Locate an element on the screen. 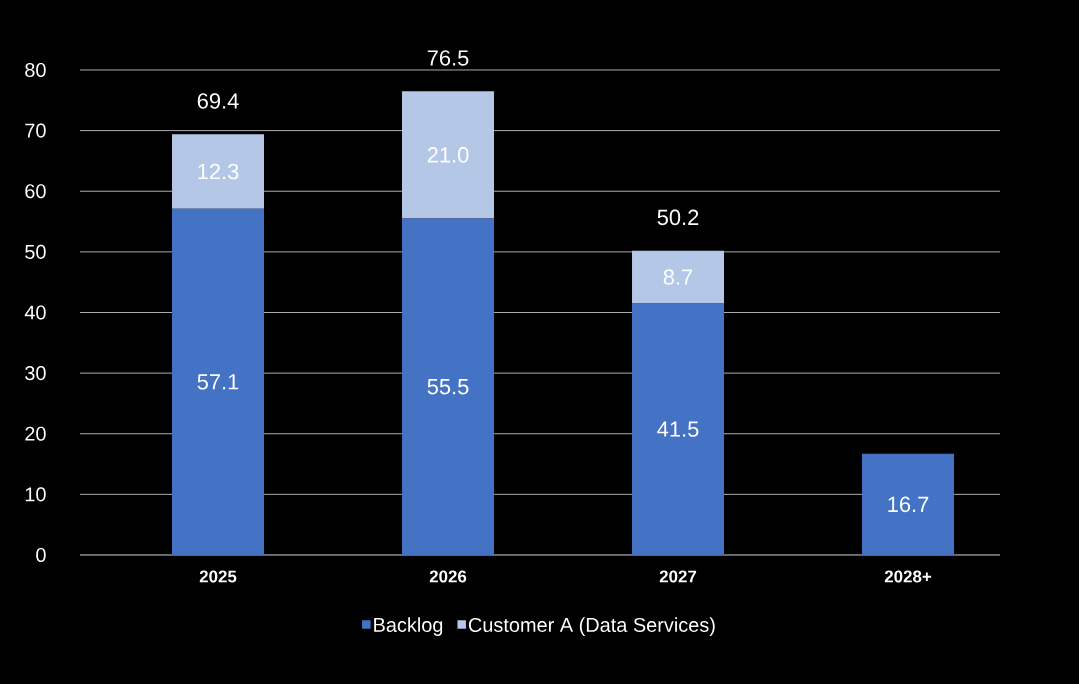 This screenshot has width=1079, height=684. y-tick-label: 50 is located at coordinates (35, 251).